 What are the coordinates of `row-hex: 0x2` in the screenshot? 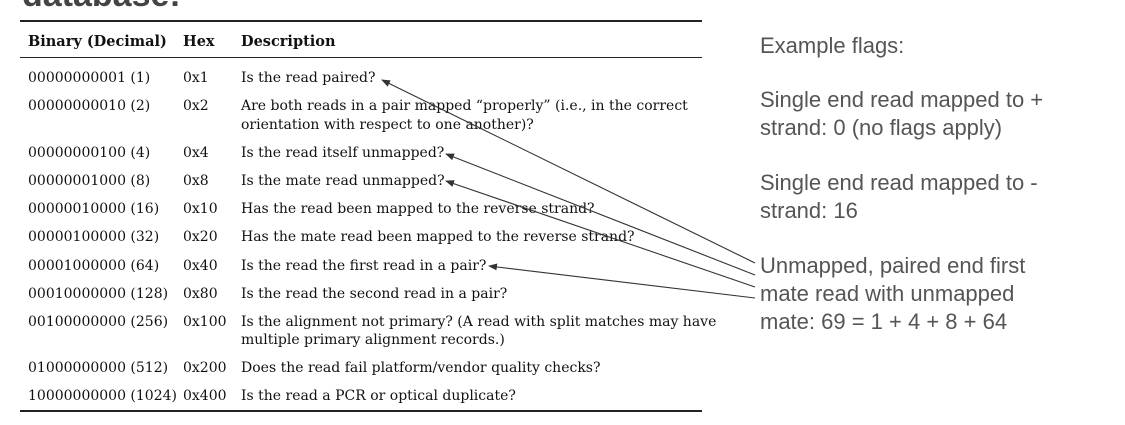 It's located at (196, 106).